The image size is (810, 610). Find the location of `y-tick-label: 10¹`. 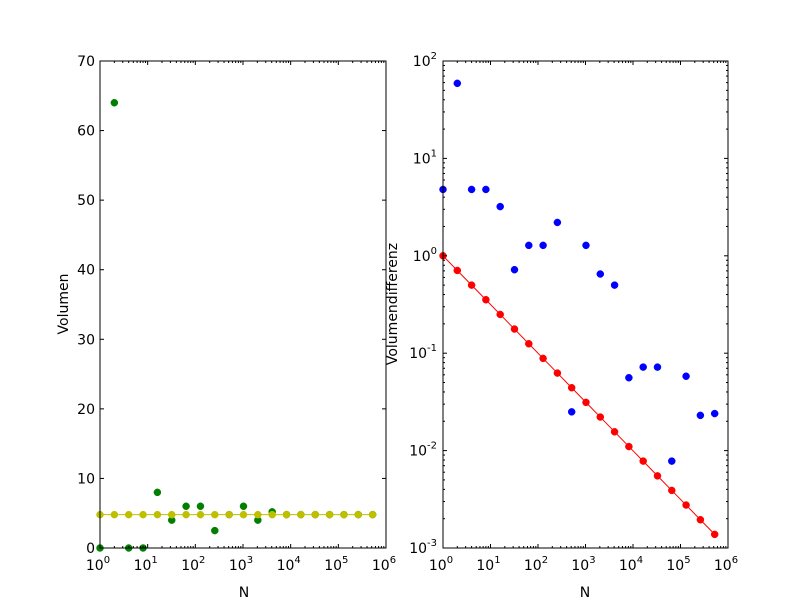

y-tick-label: 10¹ is located at coordinates (425, 157).